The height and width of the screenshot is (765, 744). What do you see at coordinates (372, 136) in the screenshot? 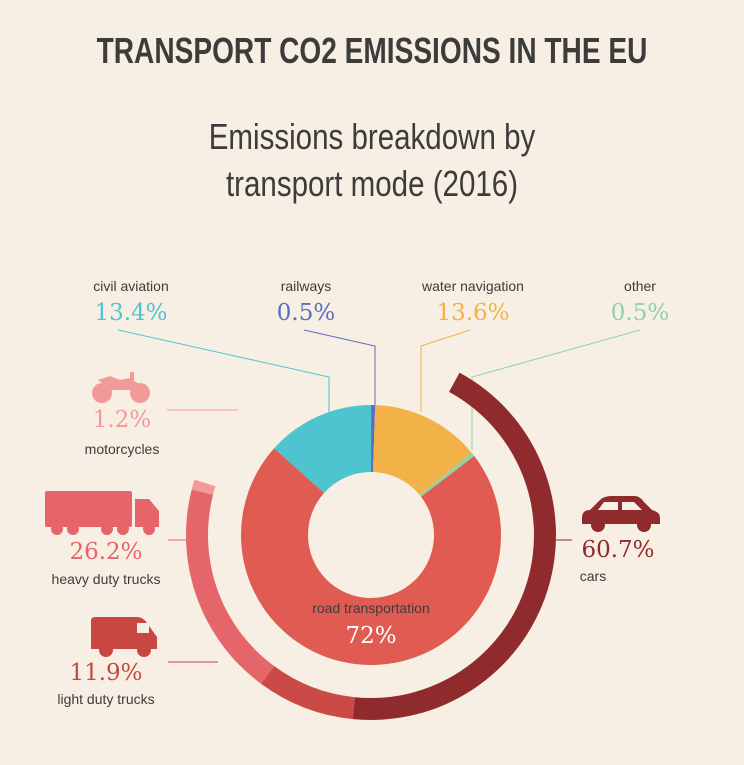
I see `chart-subtitle-line1: Emissions breakdown by` at bounding box center [372, 136].